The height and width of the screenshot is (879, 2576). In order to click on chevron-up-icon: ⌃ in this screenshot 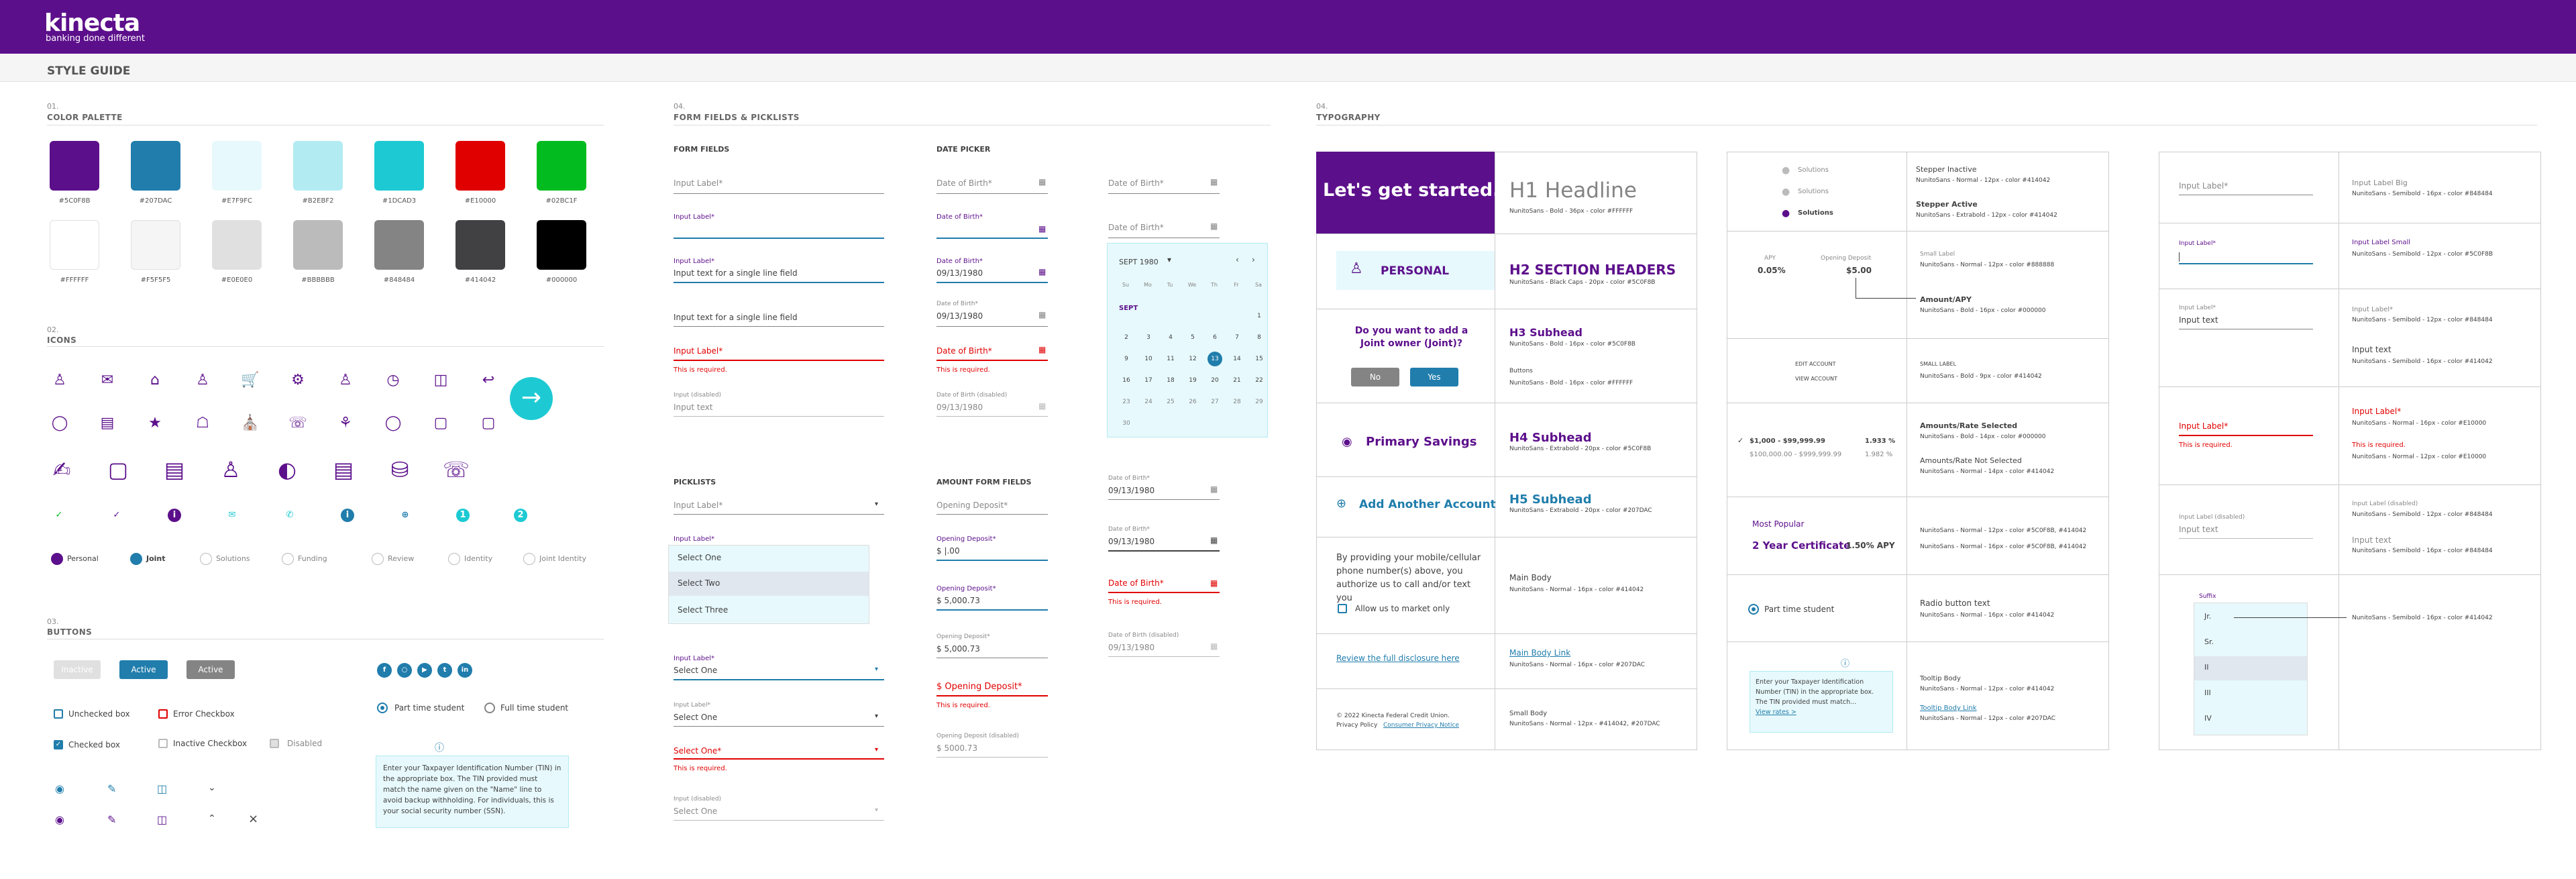, I will do `click(212, 818)`.